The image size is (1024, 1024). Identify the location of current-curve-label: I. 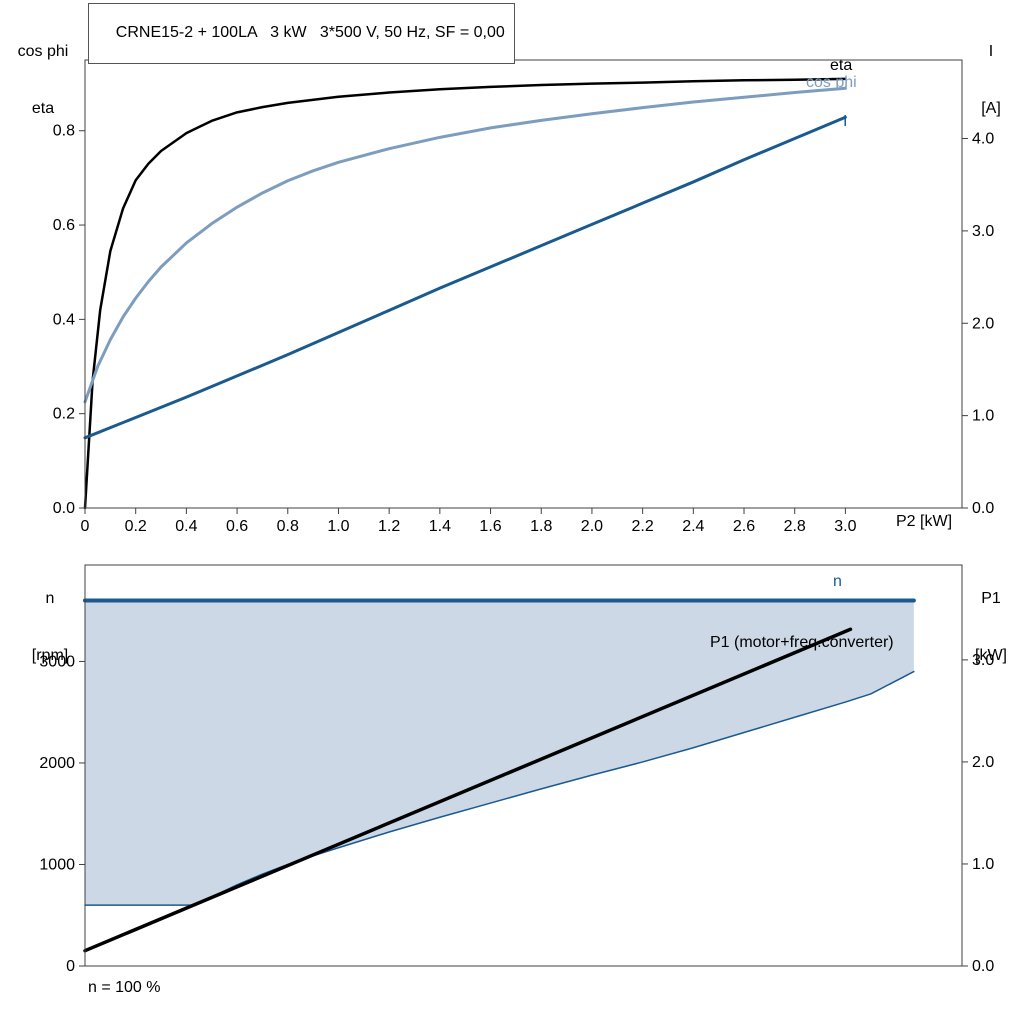
(845, 121).